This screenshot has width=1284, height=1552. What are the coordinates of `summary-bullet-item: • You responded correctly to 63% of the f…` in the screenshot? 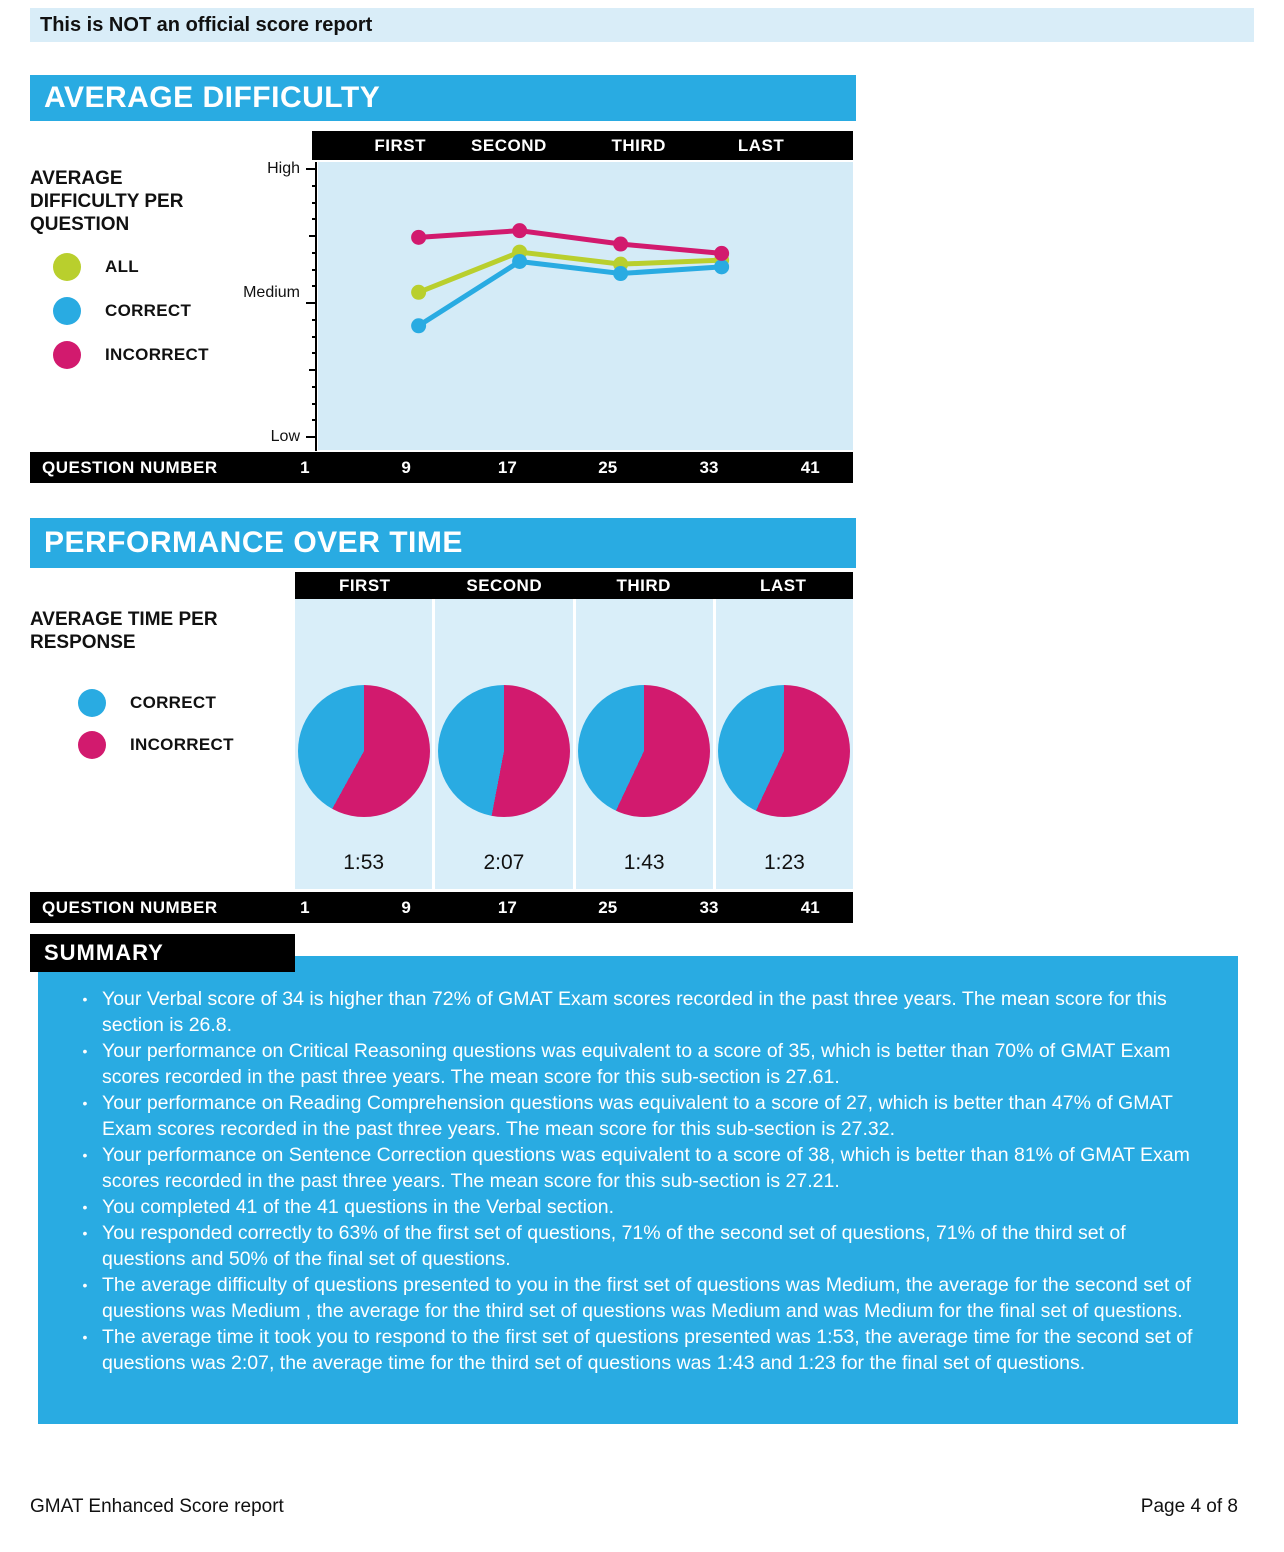 It's located at (636, 1246).